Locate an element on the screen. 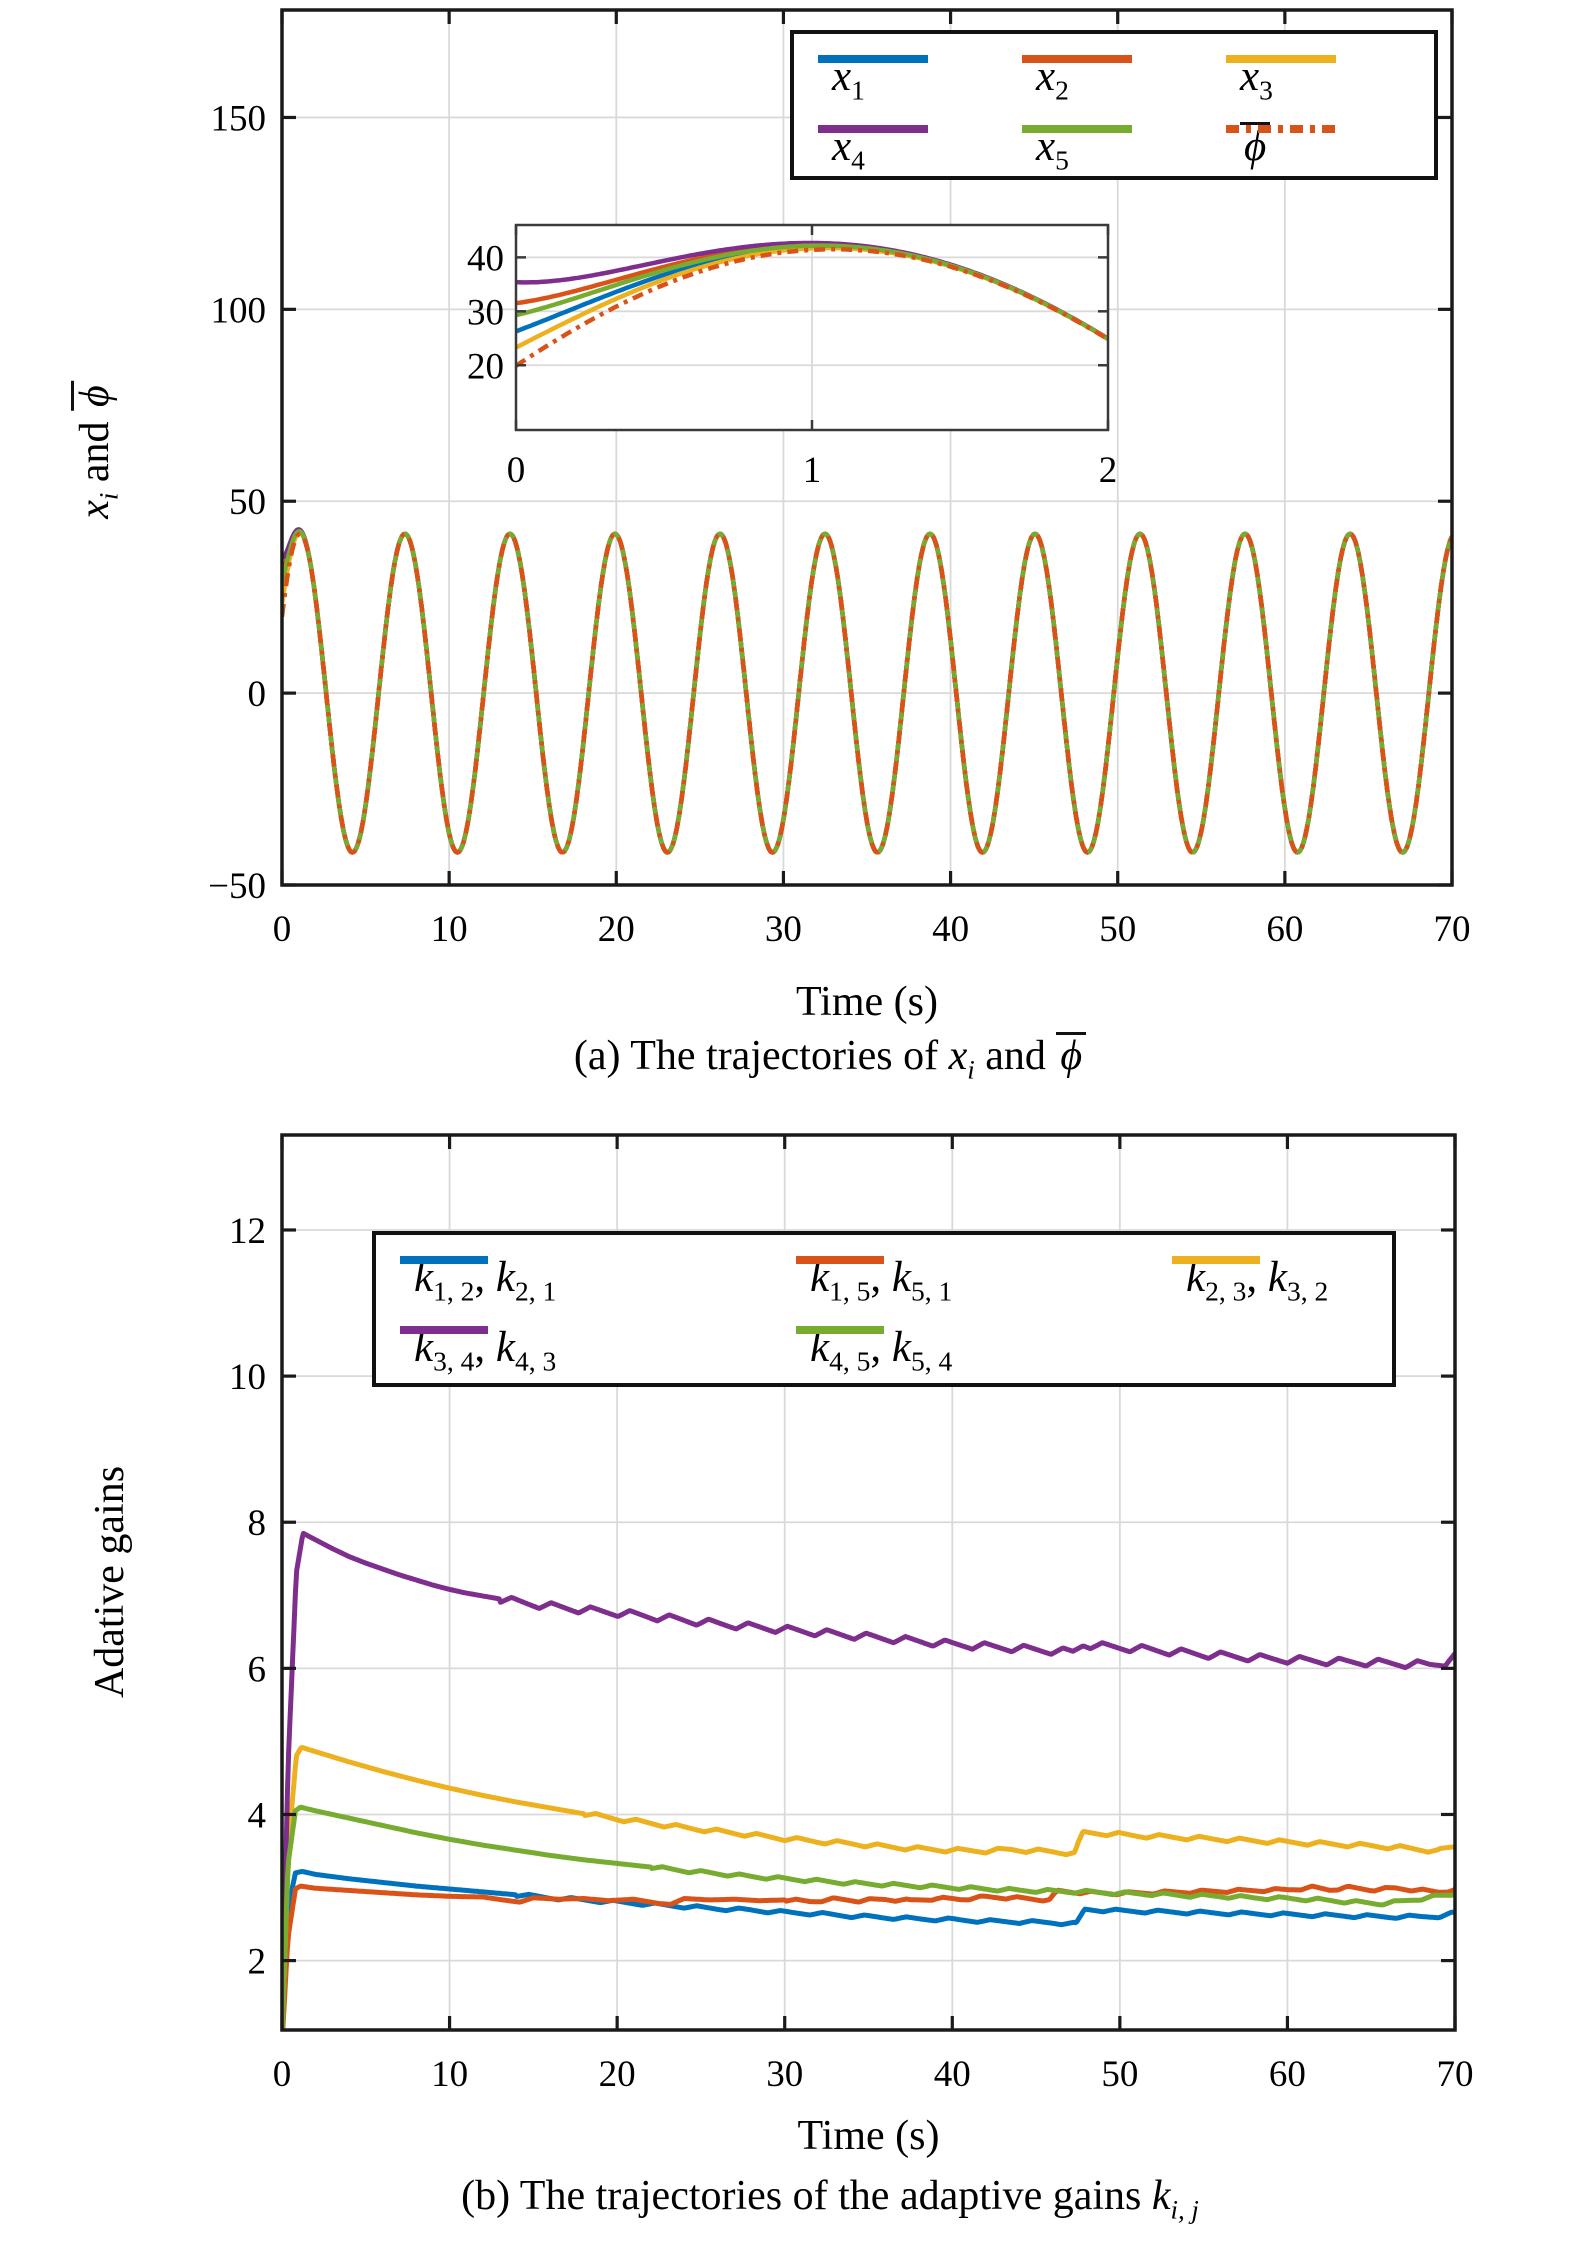 The width and height of the screenshot is (1575, 2256). y-axis-label-a: xi and ϕ is located at coordinates (97, 450).